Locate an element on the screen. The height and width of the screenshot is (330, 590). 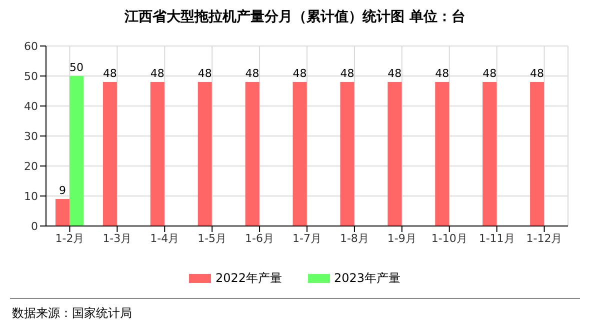
legend-label: 2022年产量 is located at coordinates (248, 278).